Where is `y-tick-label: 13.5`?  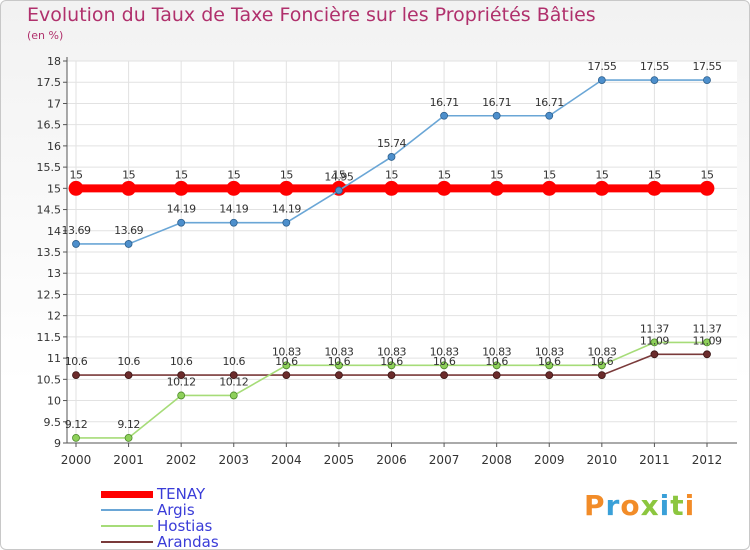 y-tick-label: 13.5 is located at coordinates (49, 252).